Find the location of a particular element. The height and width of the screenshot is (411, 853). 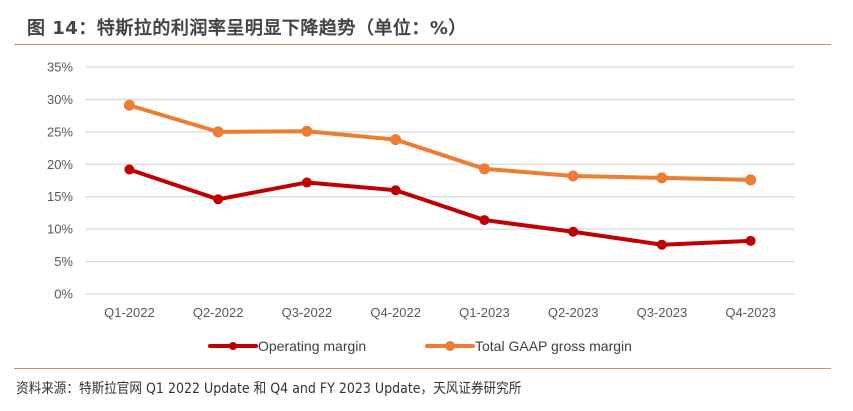

x-tick-label: Q1-2022 is located at coordinates (129, 312).